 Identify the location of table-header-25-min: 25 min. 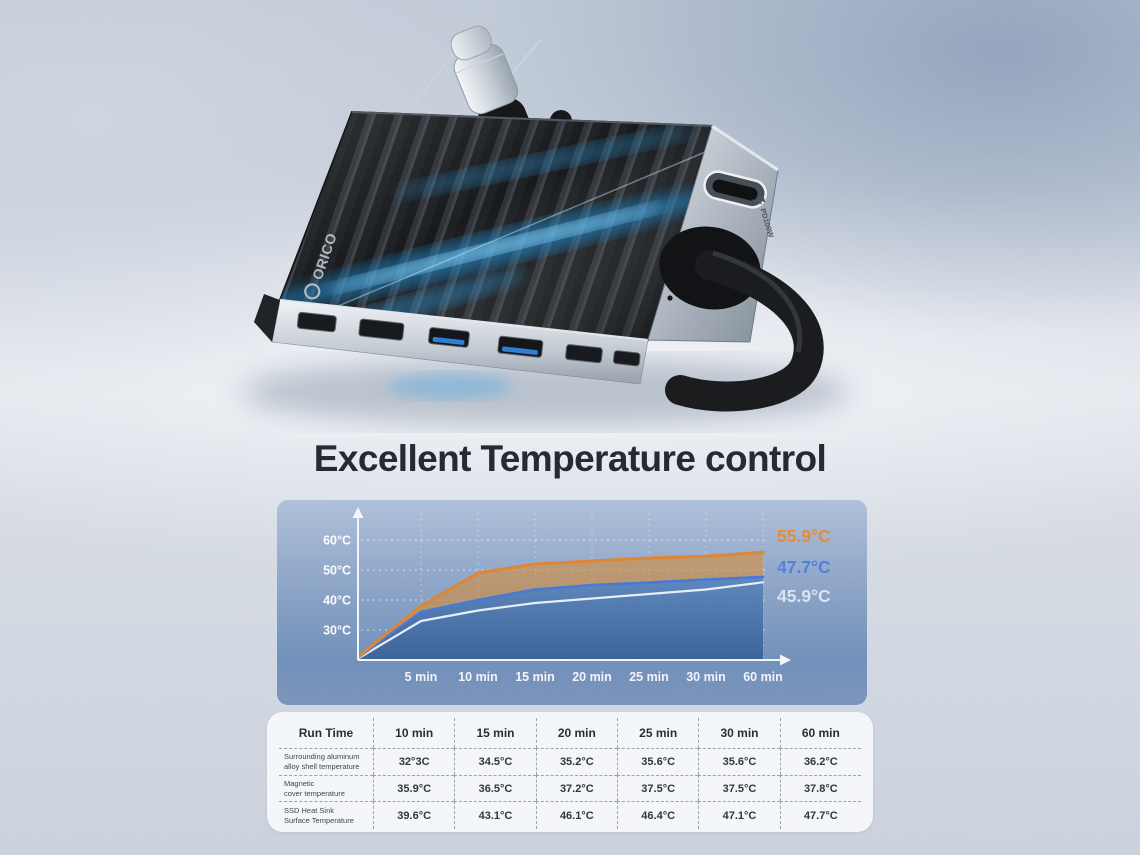
(657, 733).